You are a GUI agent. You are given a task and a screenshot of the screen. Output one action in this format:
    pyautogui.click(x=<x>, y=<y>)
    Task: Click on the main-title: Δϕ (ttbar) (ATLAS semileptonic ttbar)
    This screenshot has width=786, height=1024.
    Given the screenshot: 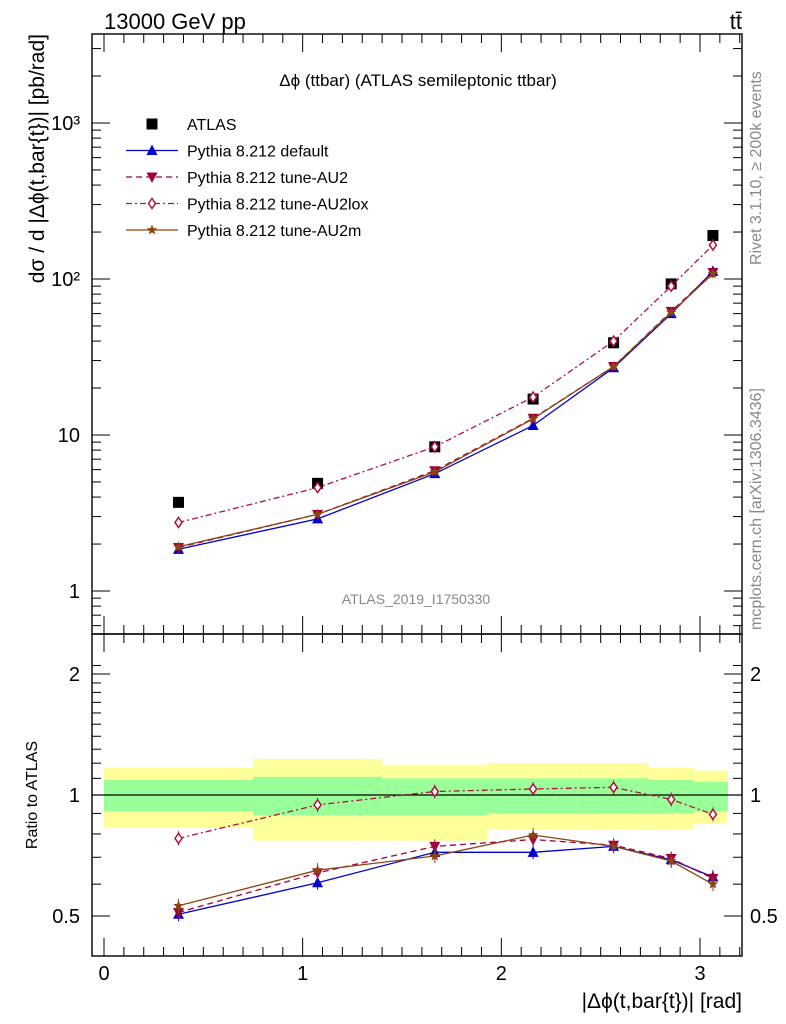 What is the action you would take?
    pyautogui.click(x=418, y=80)
    